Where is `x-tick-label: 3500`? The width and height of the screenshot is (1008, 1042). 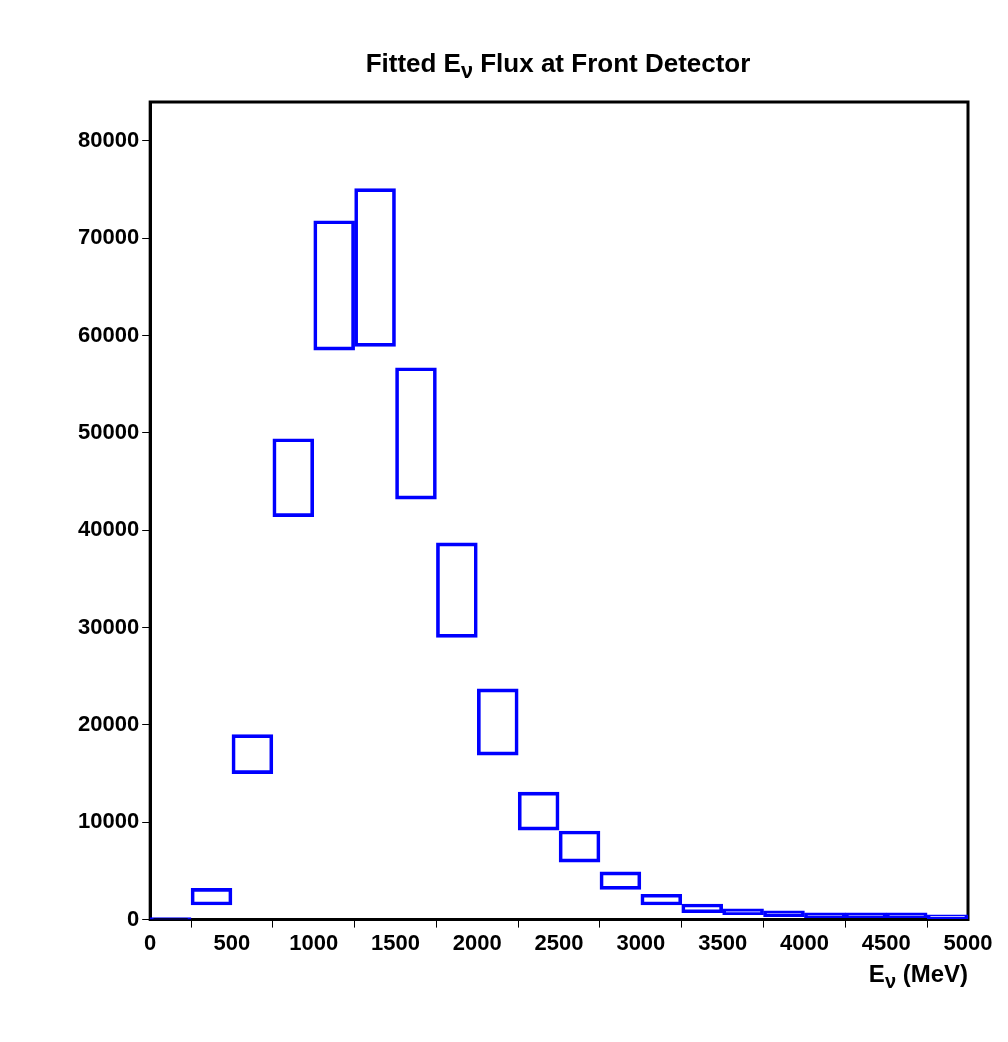 x-tick-label: 3500 is located at coordinates (723, 942).